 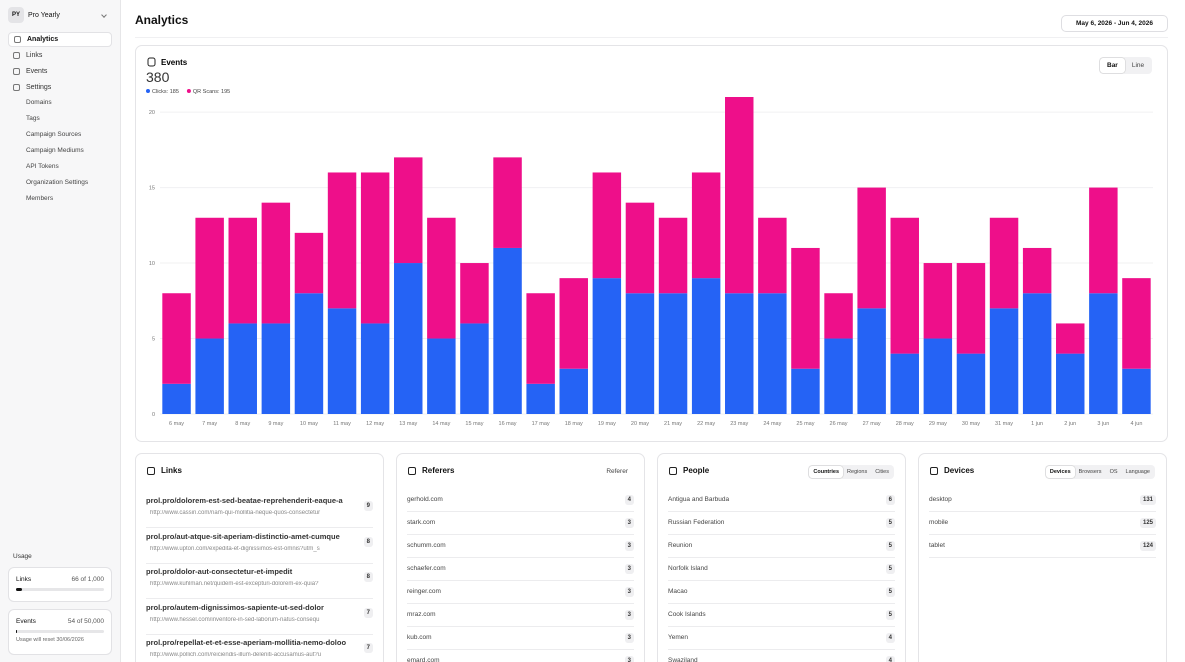 I want to click on x-tick-label: 4 jun, so click(x=1136, y=424).